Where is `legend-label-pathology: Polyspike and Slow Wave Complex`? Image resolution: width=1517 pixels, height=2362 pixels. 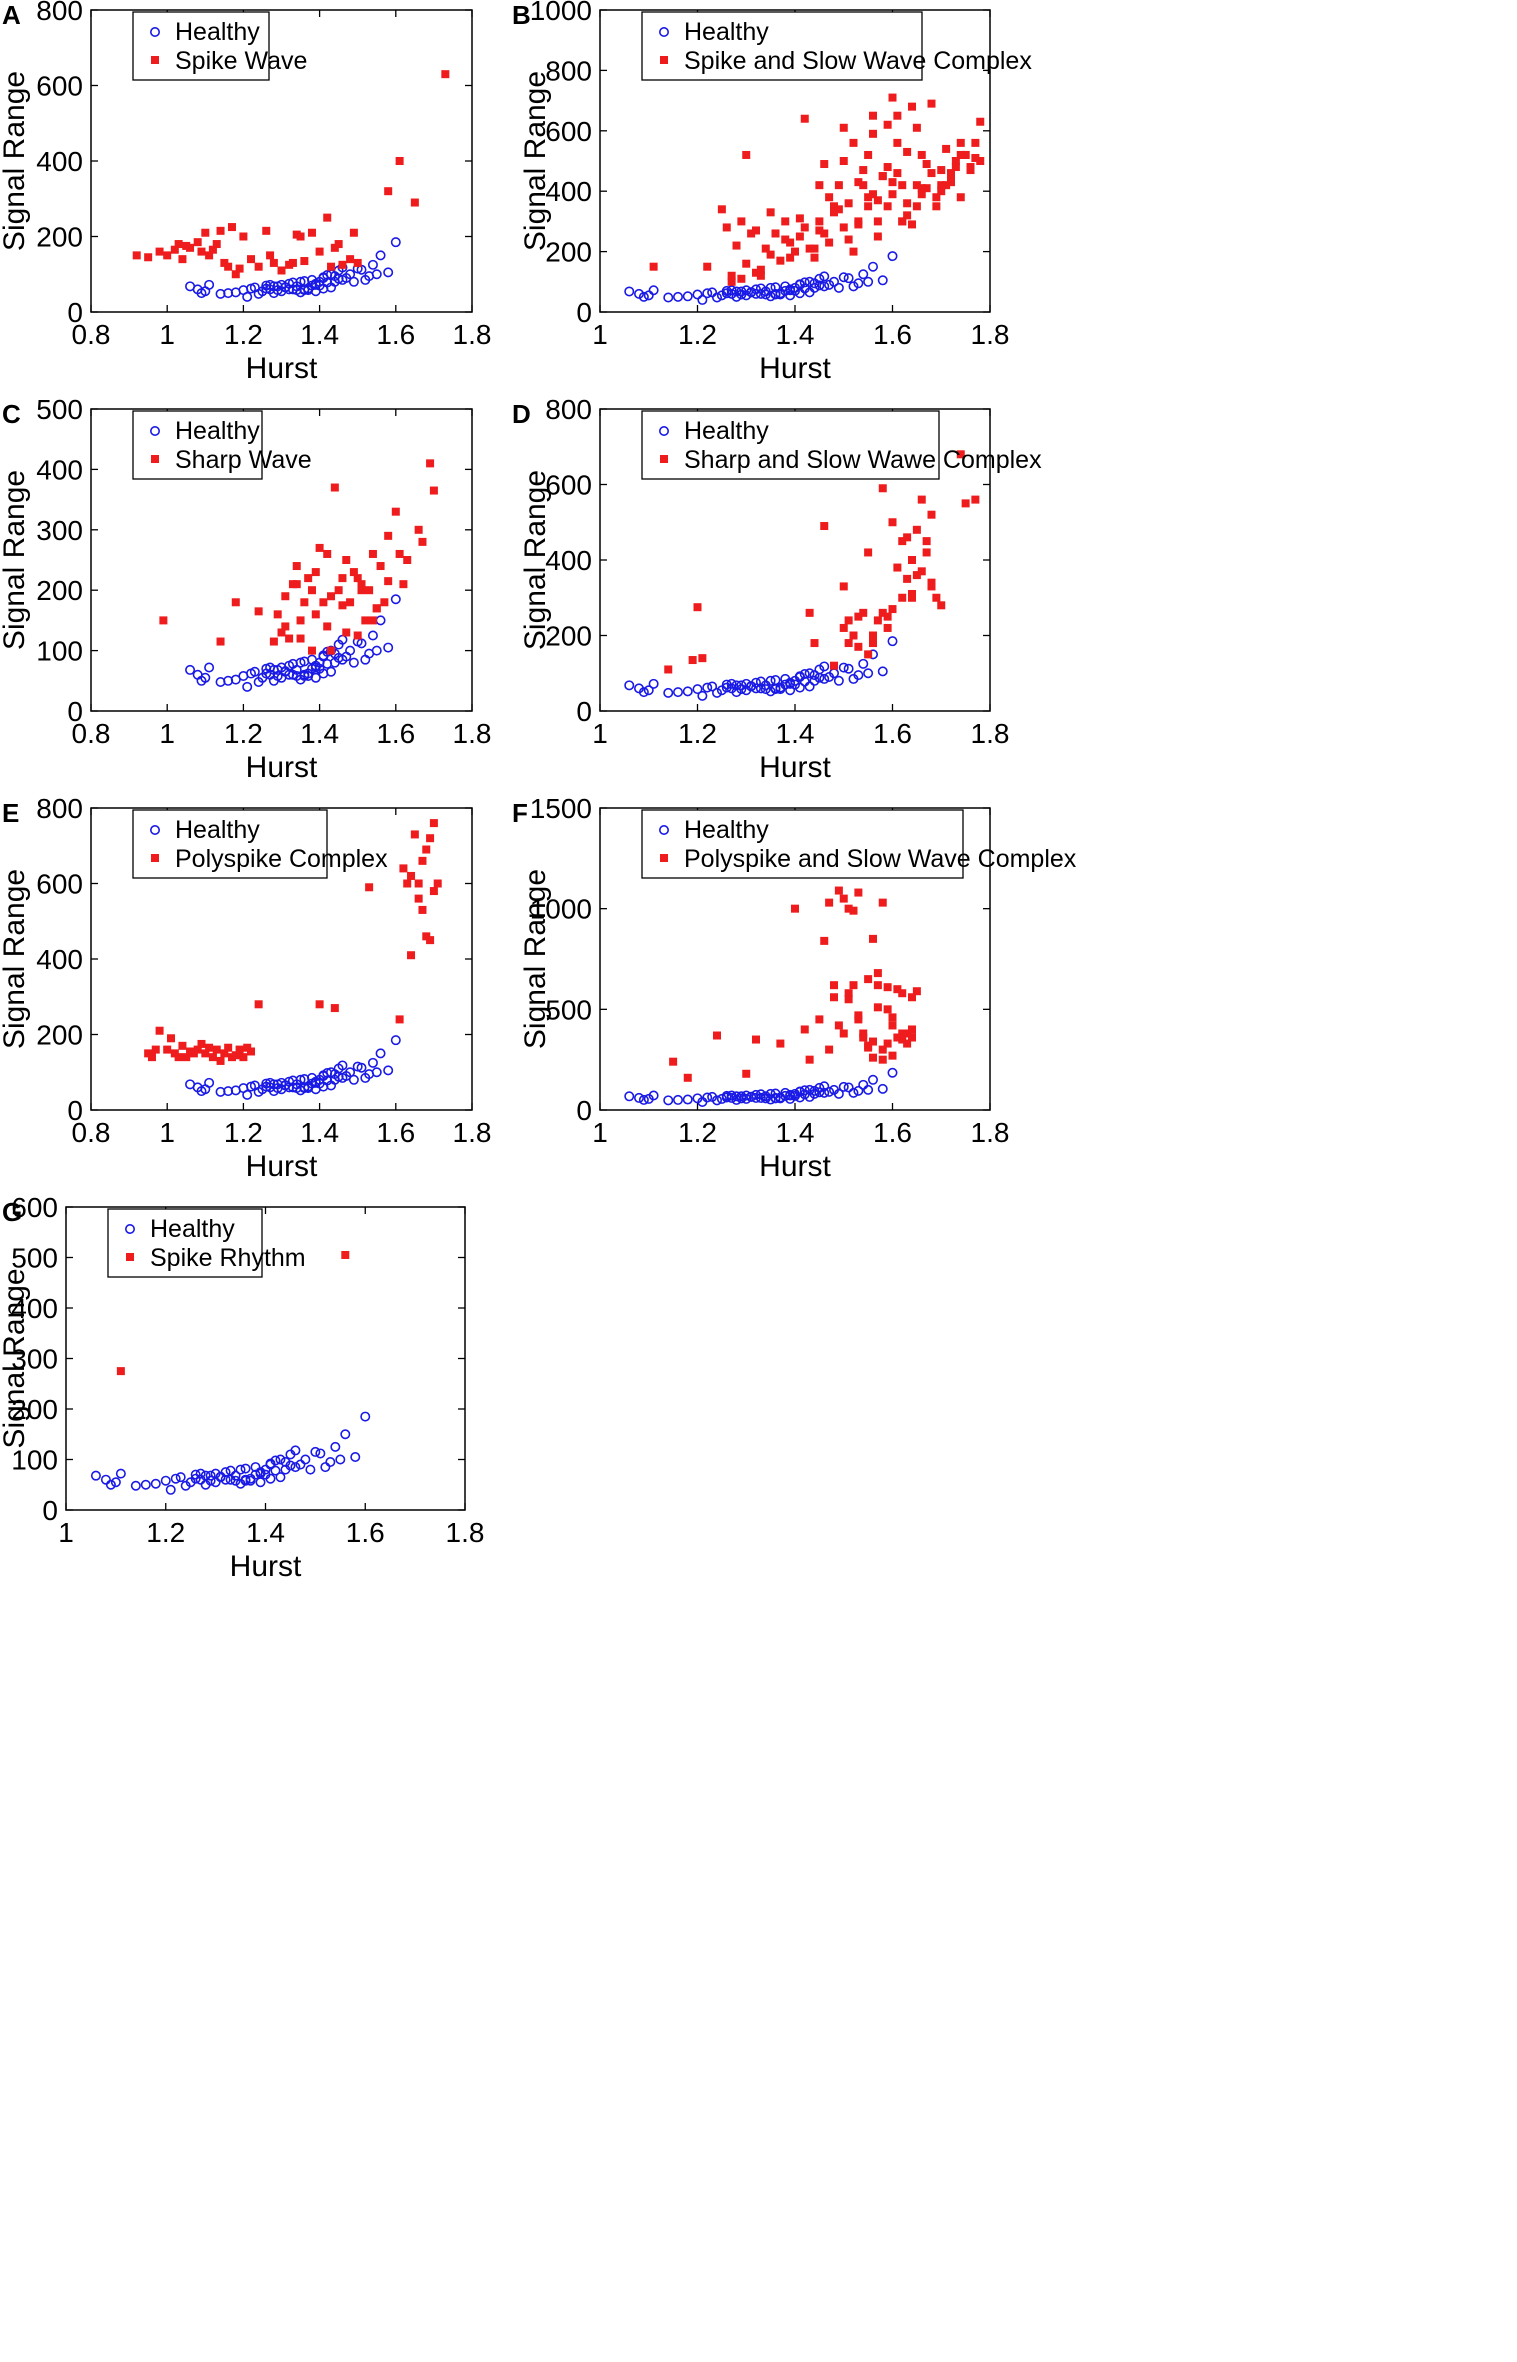
legend-label-pathology: Polyspike and Slow Wave Complex is located at coordinates (880, 859).